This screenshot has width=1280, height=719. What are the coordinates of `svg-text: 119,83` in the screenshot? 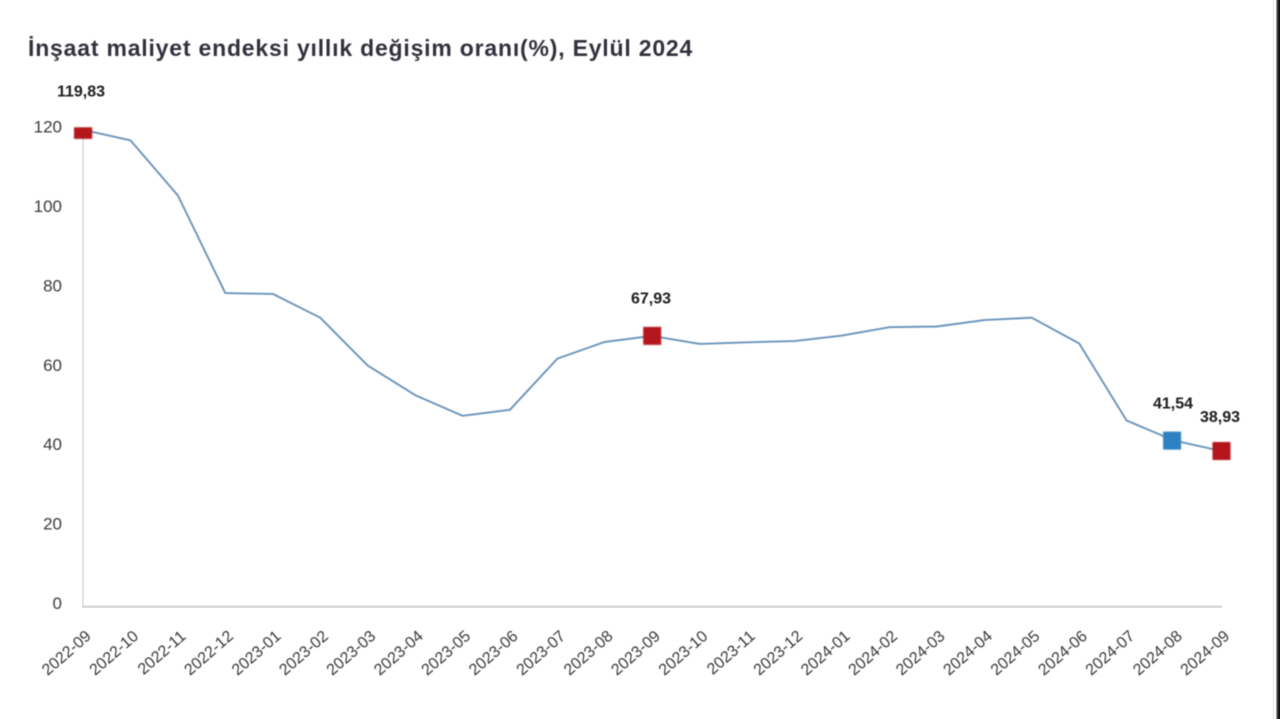 It's located at (81, 92).